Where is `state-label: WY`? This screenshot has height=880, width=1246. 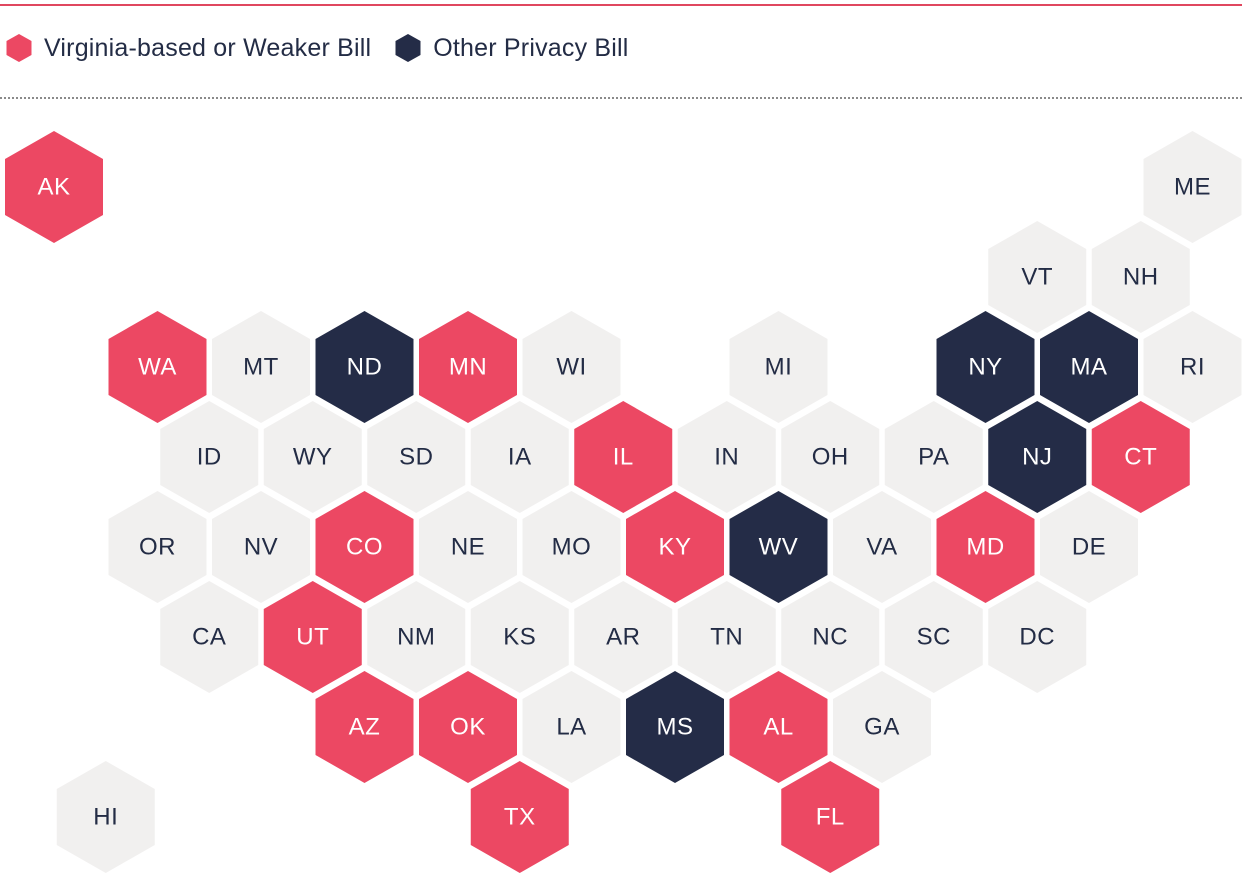 state-label: WY is located at coordinates (313, 456).